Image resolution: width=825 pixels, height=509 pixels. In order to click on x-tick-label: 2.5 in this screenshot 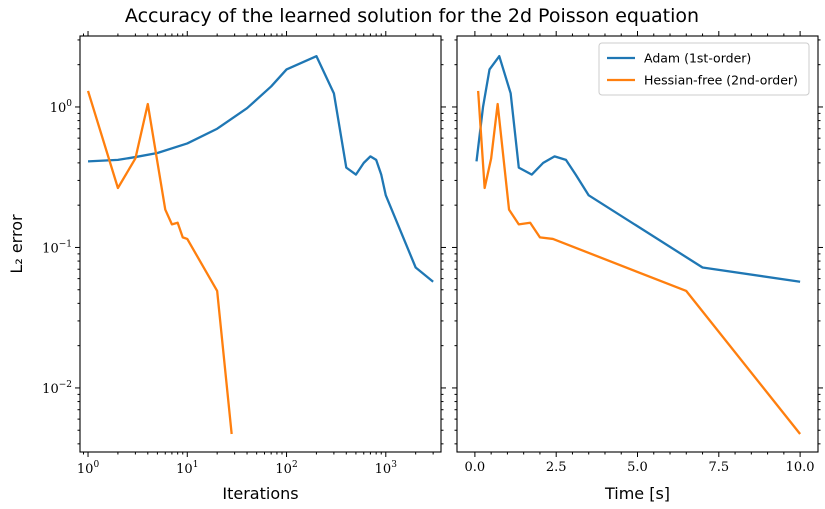, I will do `click(556, 467)`.